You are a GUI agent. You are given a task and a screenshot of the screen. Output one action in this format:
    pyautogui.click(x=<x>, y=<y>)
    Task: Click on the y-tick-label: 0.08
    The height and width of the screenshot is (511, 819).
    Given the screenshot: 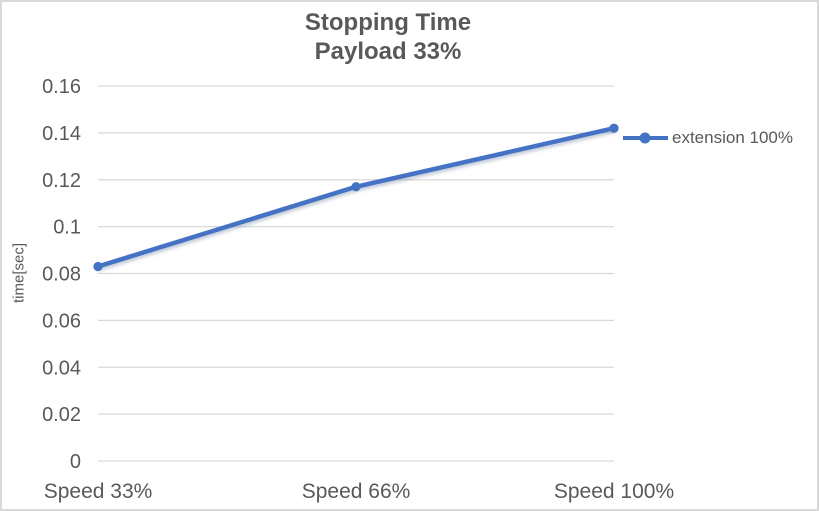 What is the action you would take?
    pyautogui.click(x=61, y=275)
    